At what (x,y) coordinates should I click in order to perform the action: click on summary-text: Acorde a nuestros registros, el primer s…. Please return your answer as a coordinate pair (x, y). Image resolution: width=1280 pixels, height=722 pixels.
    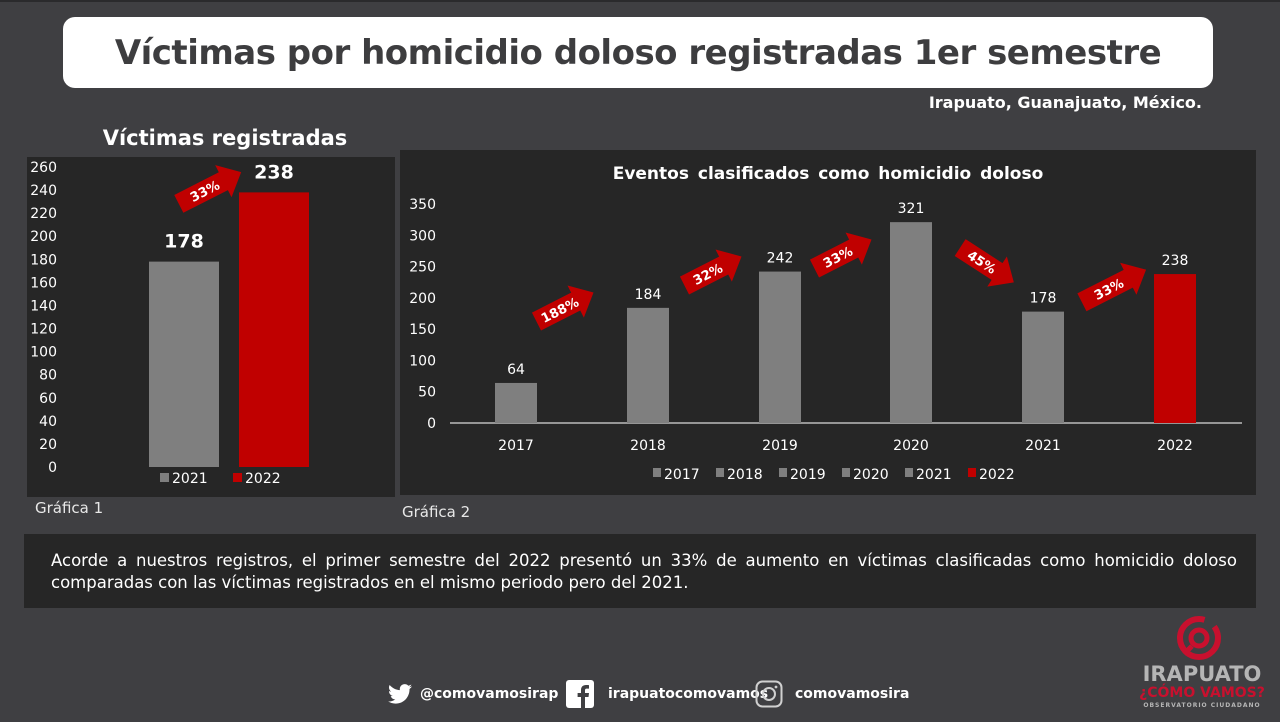
    Looking at the image, I should click on (644, 571).